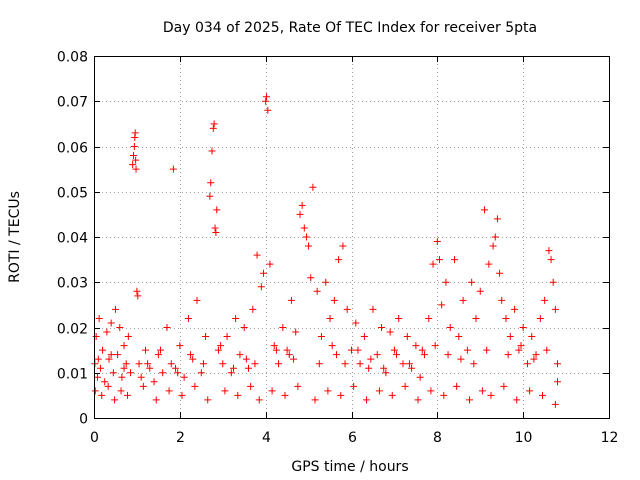 Image resolution: width=640 pixels, height=480 pixels. What do you see at coordinates (610, 438) in the screenshot?
I see `x-tick-label: 12` at bounding box center [610, 438].